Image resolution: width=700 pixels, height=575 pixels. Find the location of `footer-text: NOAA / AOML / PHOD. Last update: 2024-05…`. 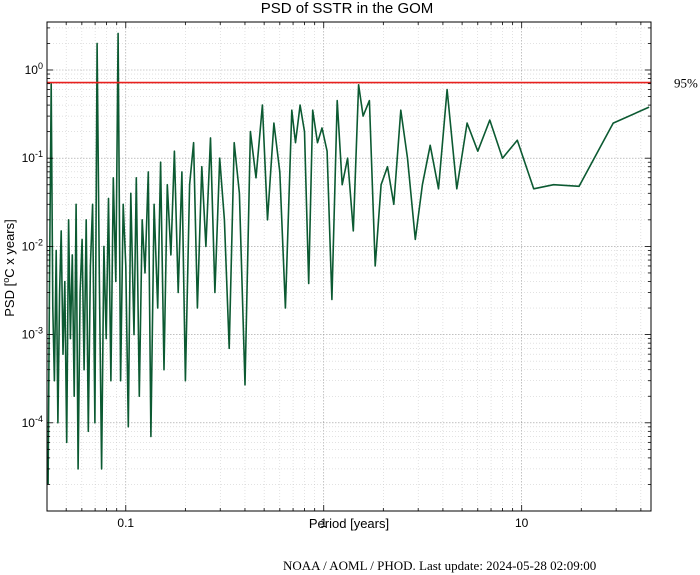

footer-text: NOAA / AOML / PHOD. Last update: 2024-05… is located at coordinates (439, 565).